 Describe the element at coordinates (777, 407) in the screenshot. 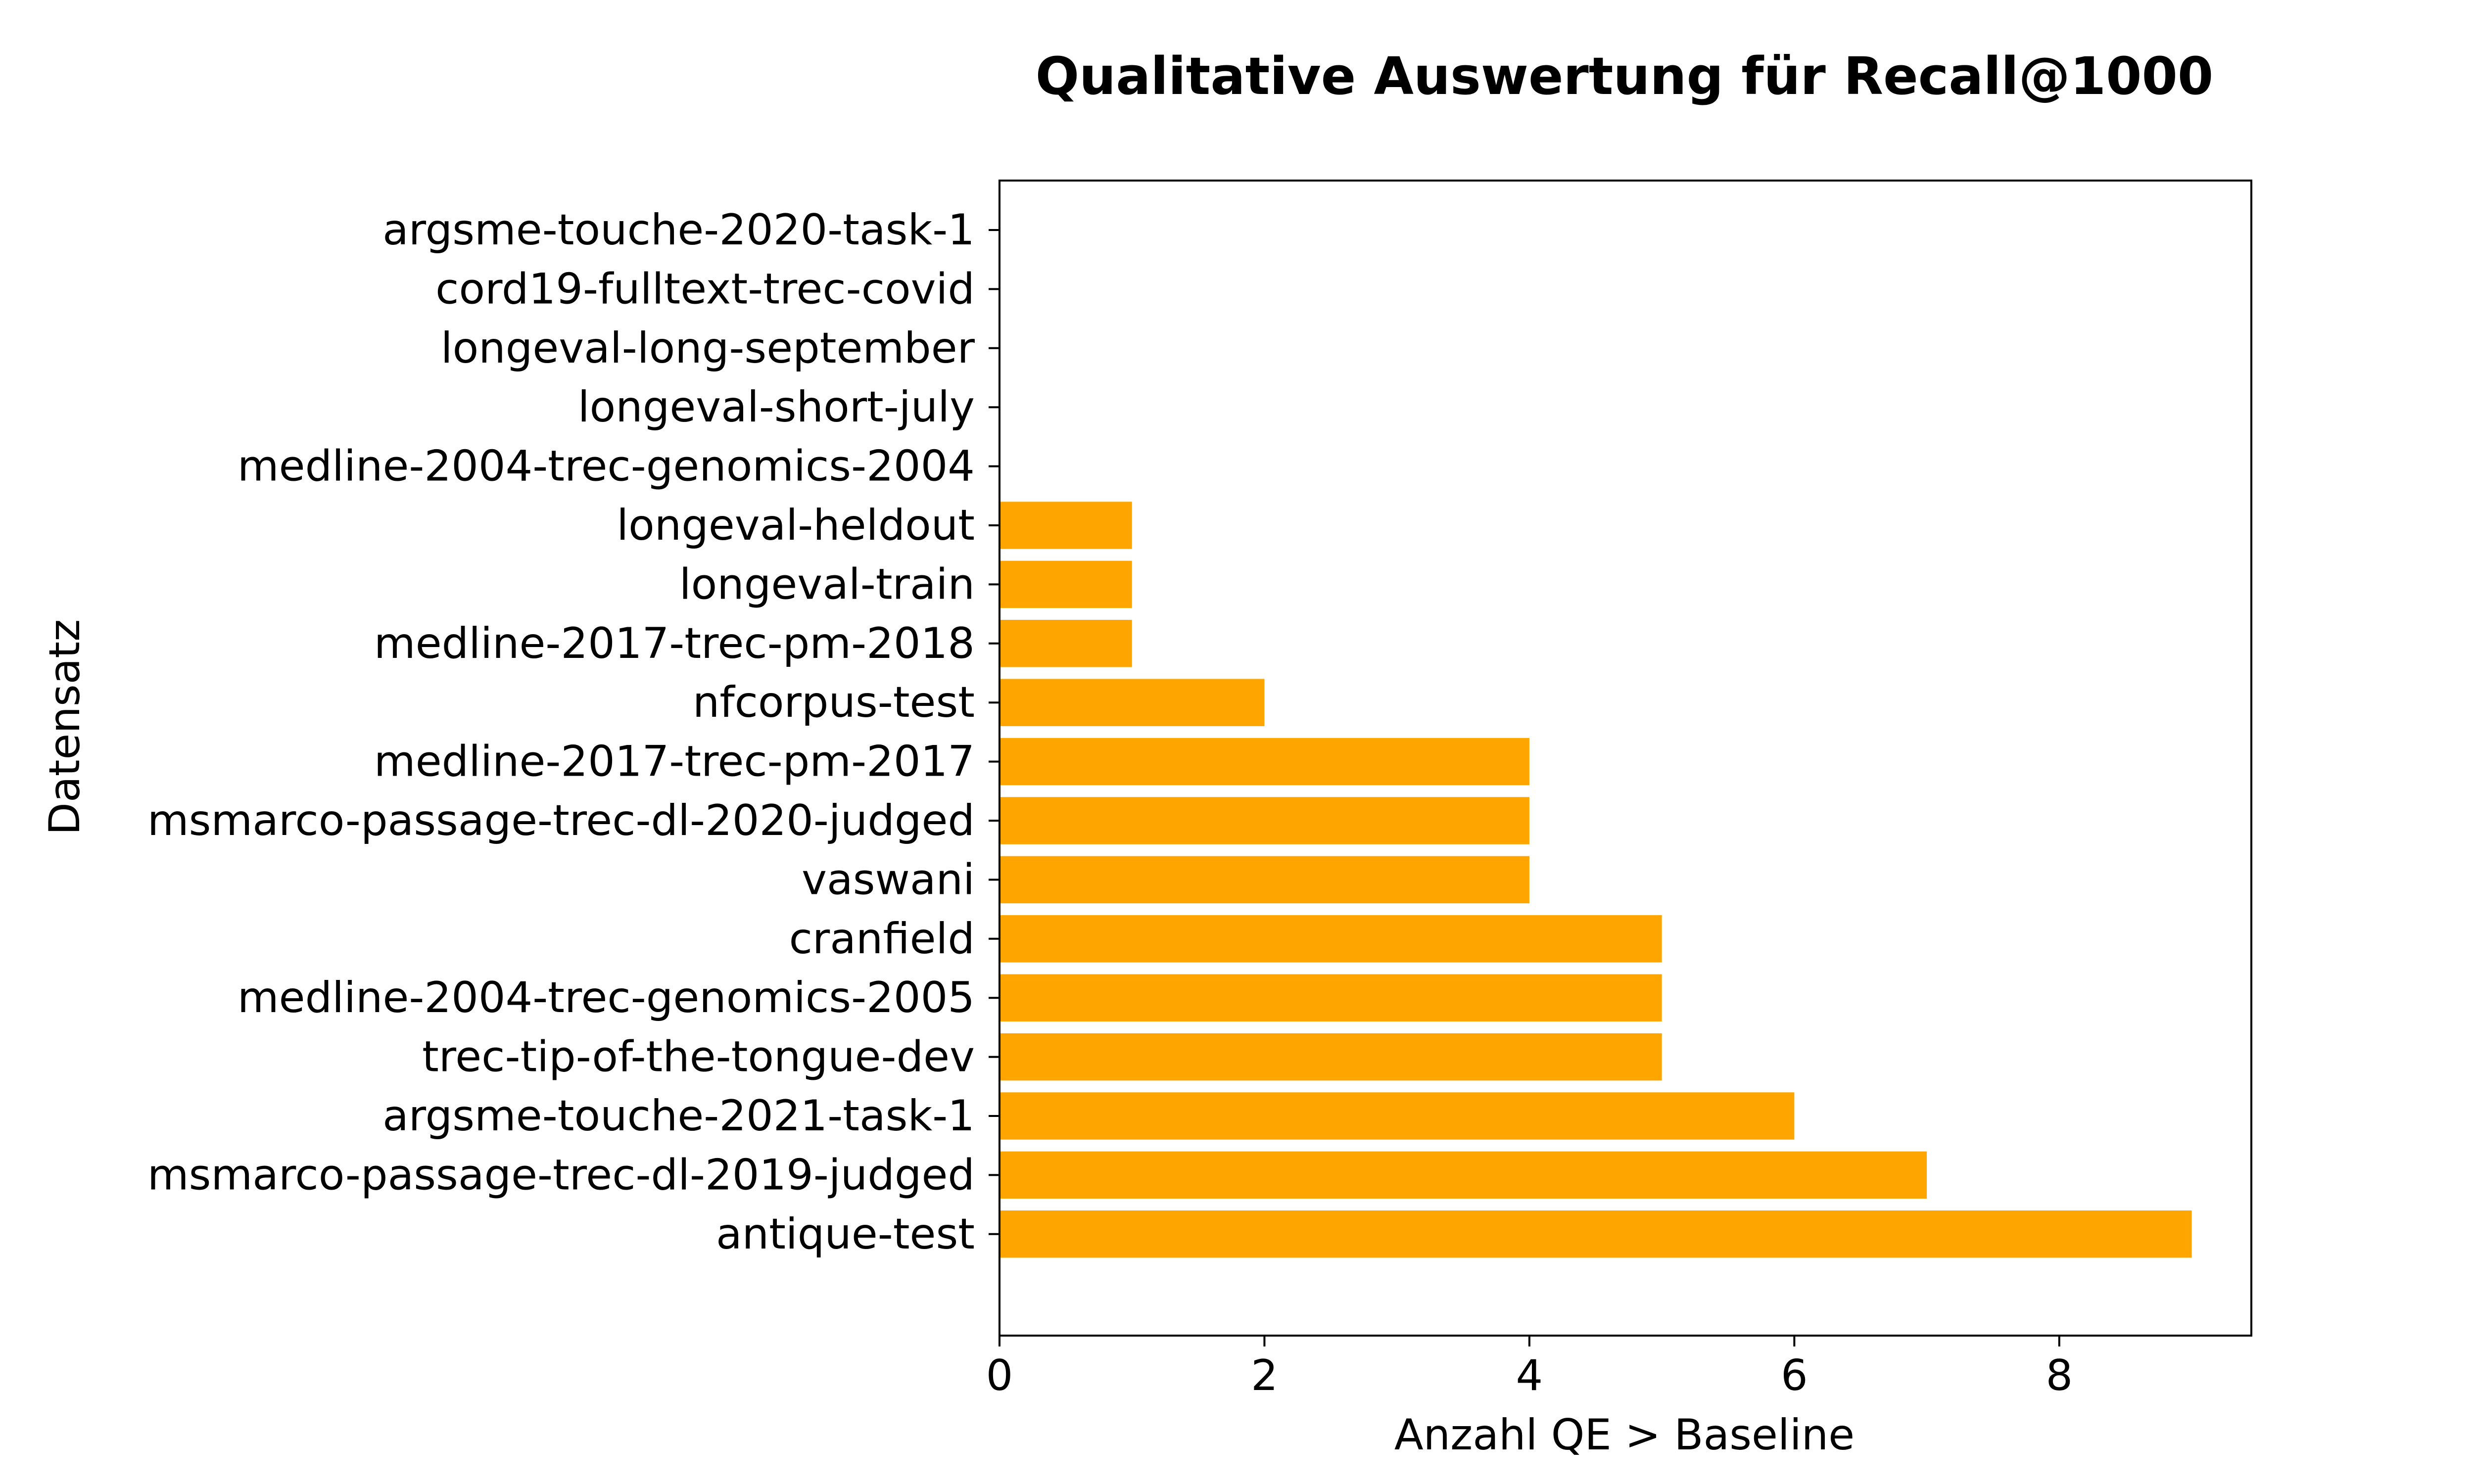

I see `y-tick-label: longeval-short-july` at that location.